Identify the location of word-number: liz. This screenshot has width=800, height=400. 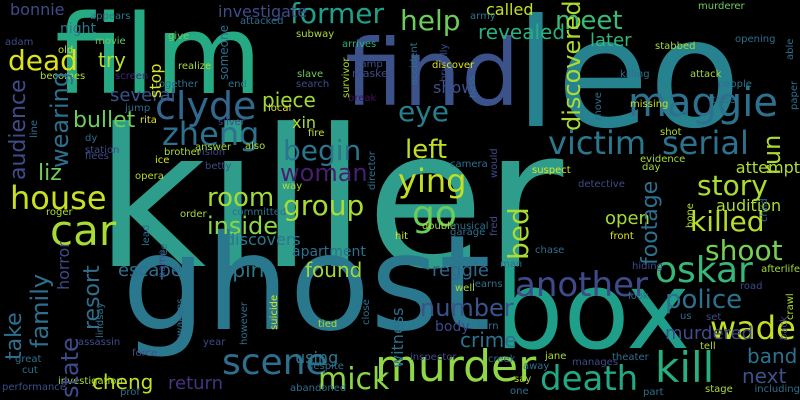
(50, 173).